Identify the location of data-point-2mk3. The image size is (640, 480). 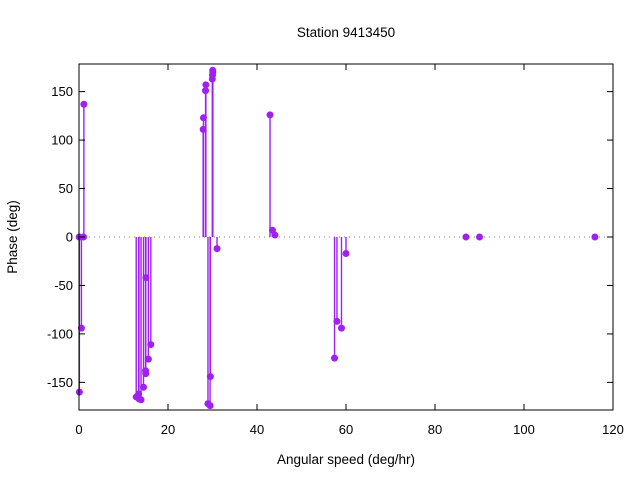
(270, 115).